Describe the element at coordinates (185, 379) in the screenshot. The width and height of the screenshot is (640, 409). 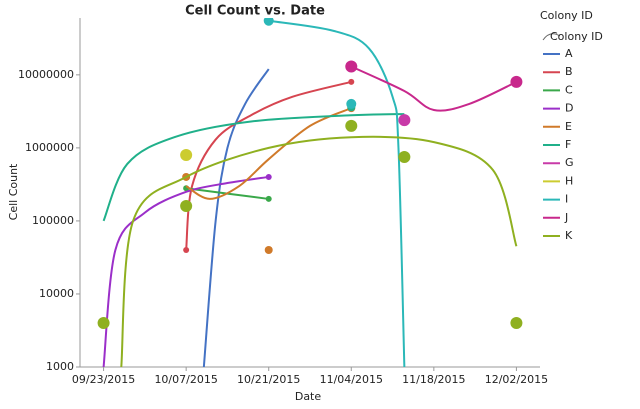
I see `x-tick-label: 10/07/2015` at that location.